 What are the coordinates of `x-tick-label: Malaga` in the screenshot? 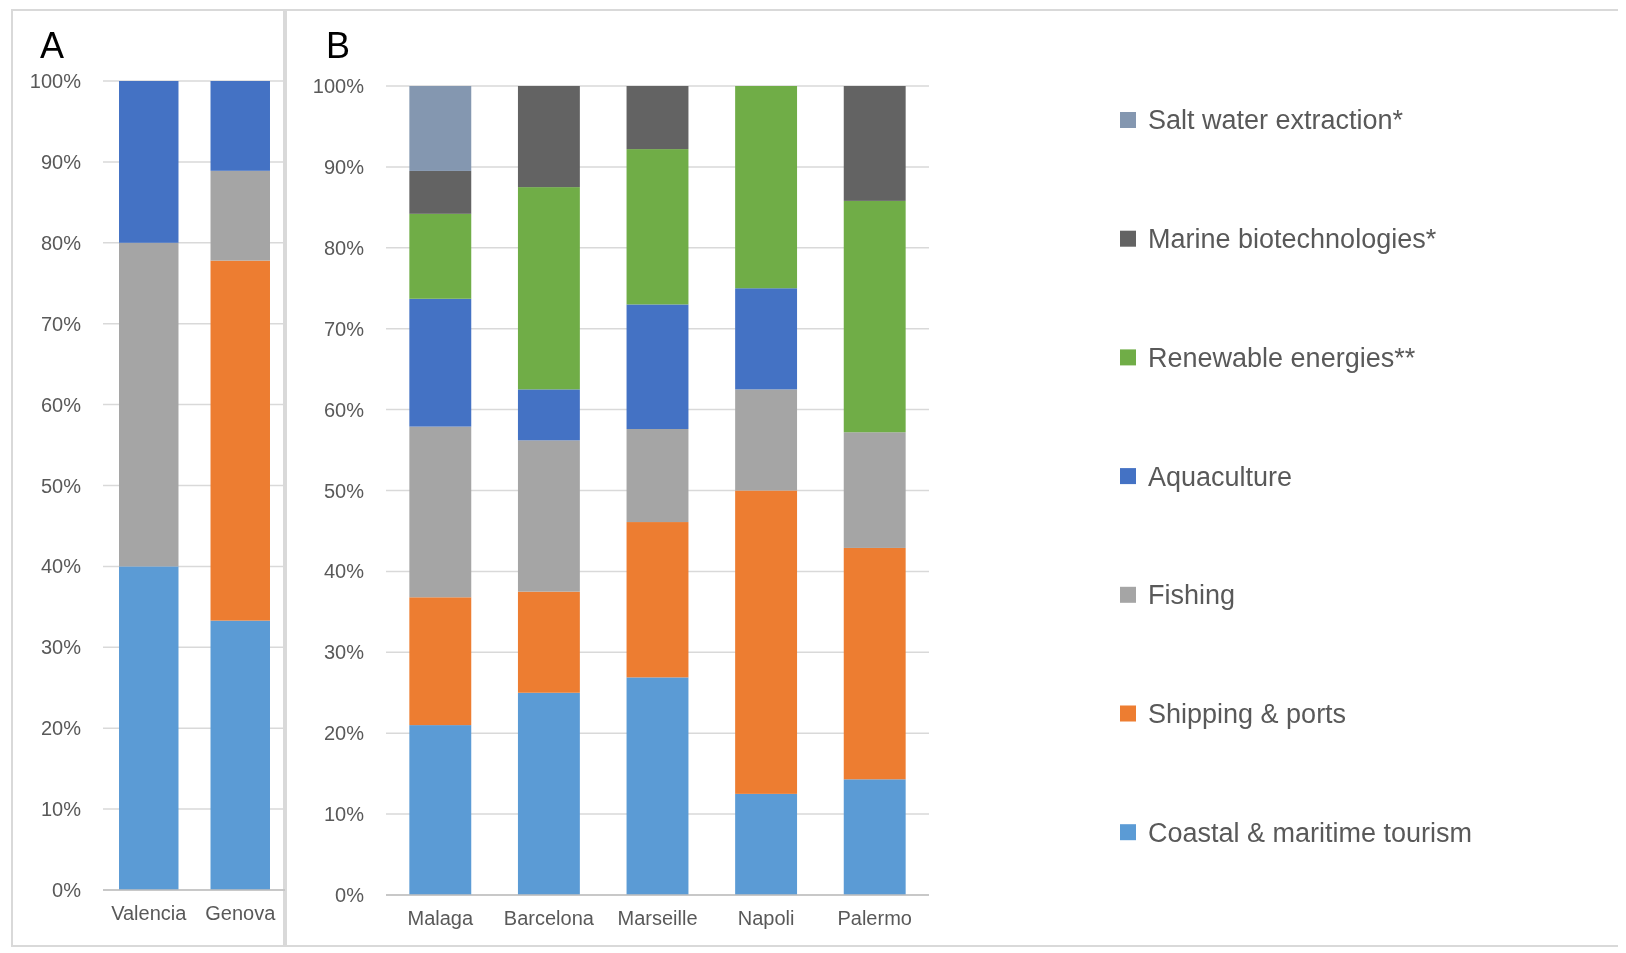 It's located at (440, 918).